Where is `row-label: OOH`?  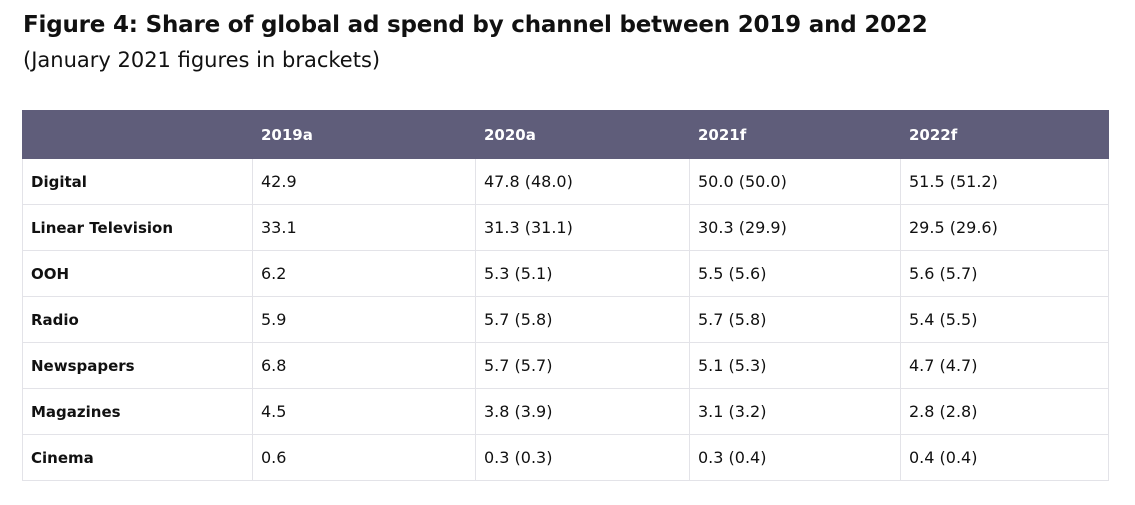 row-label: OOH is located at coordinates (137, 273).